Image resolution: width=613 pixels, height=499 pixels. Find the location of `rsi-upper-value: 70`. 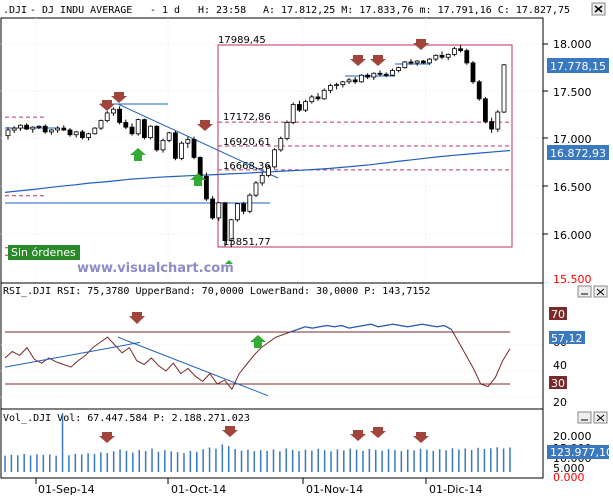

rsi-upper-value: 70 is located at coordinates (558, 314).